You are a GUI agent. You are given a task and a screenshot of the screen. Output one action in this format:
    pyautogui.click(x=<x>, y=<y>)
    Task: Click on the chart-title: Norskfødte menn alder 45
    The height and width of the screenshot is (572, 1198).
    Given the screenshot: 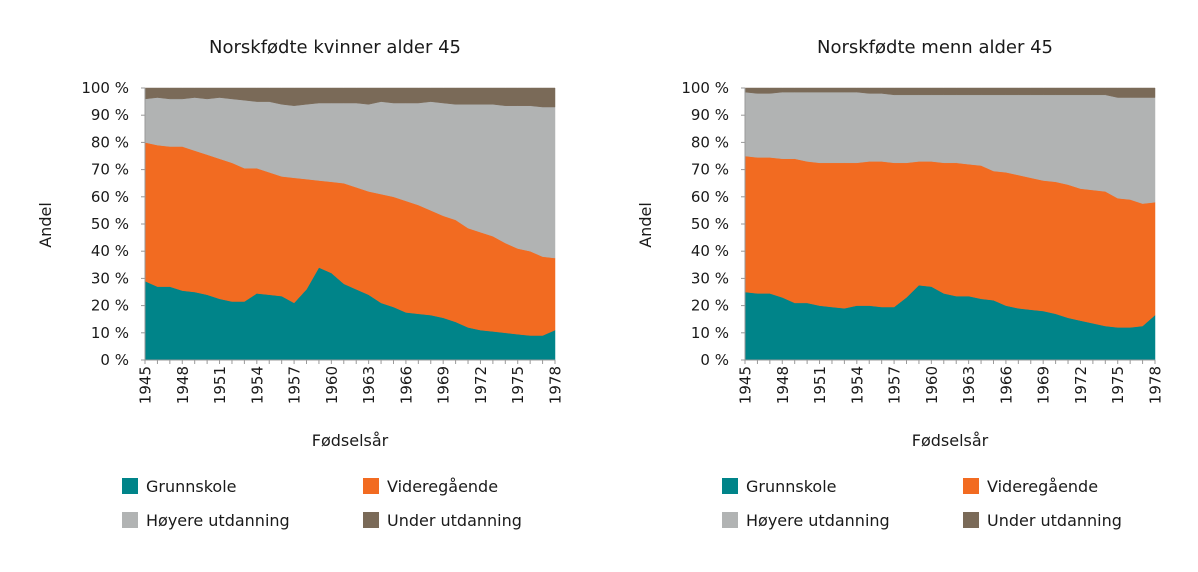 What is the action you would take?
    pyautogui.click(x=935, y=47)
    